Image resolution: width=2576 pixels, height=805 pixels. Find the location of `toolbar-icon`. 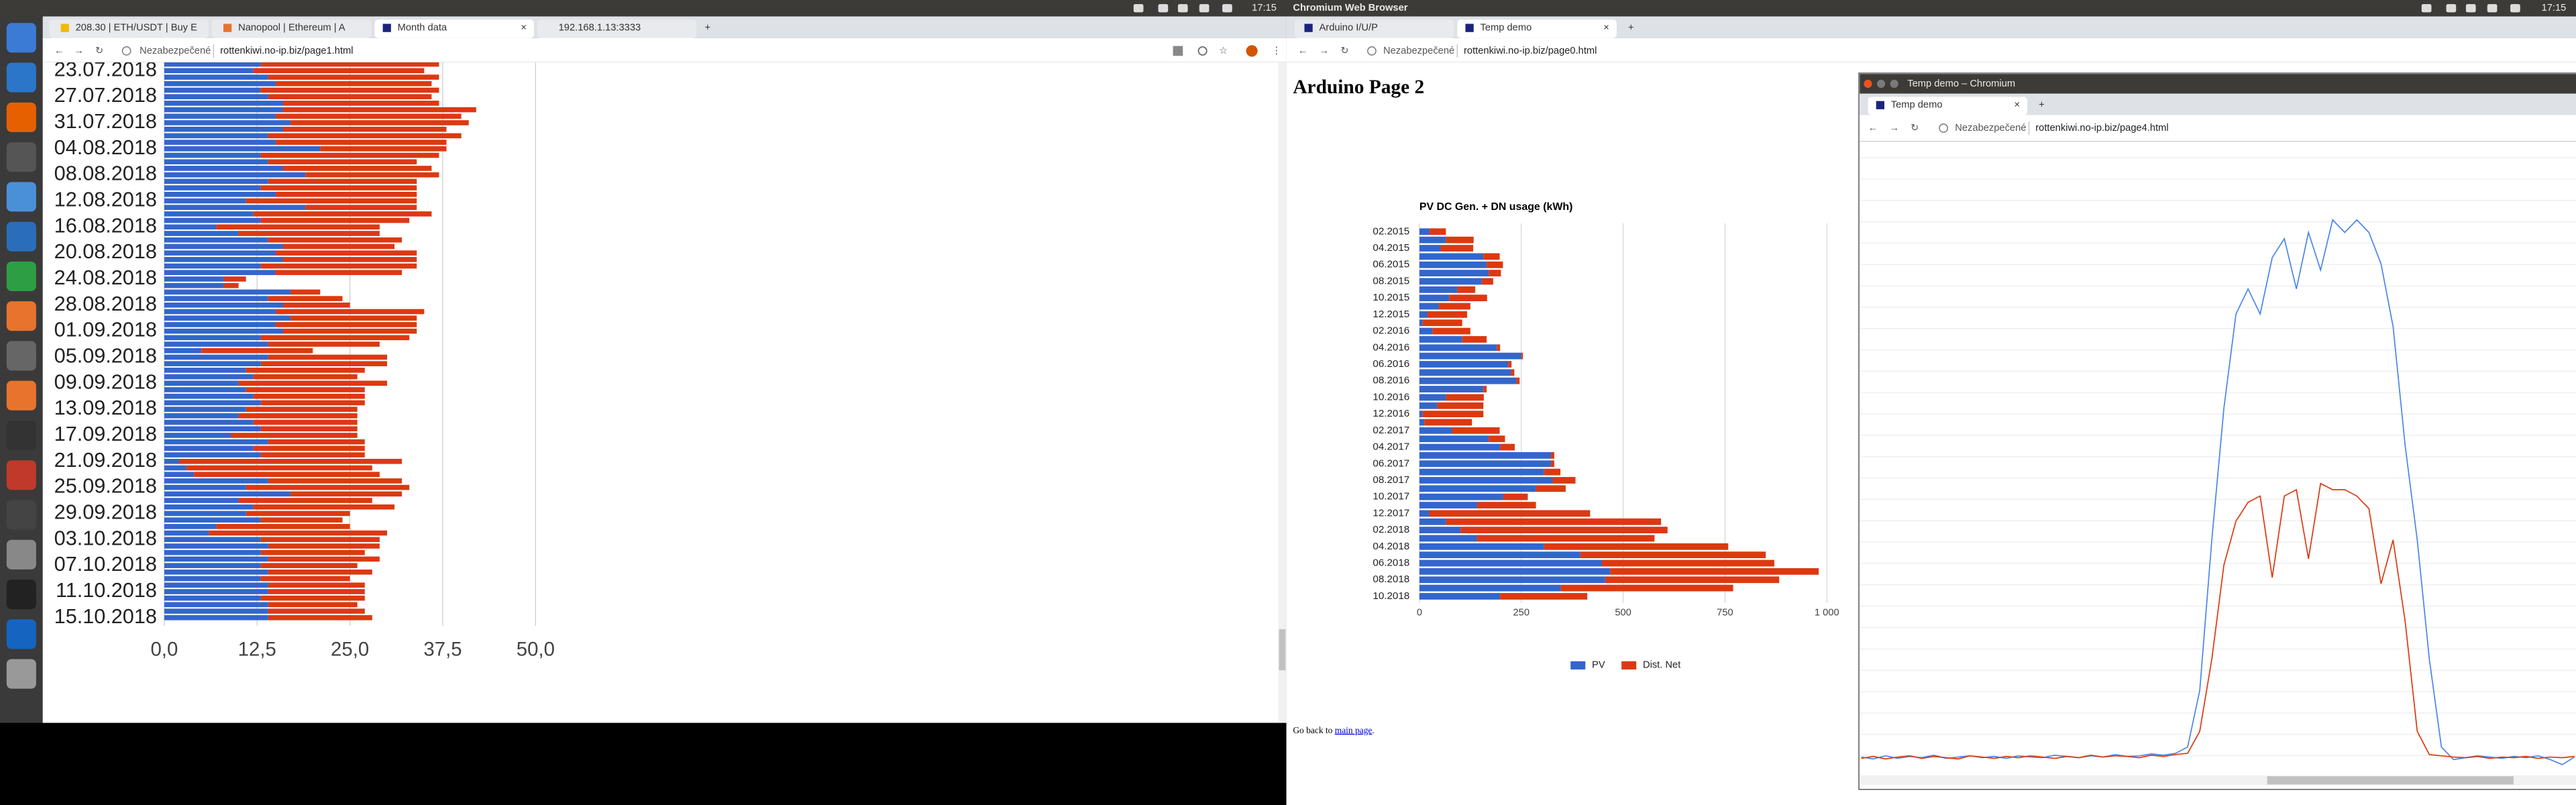

toolbar-icon is located at coordinates (1178, 51).